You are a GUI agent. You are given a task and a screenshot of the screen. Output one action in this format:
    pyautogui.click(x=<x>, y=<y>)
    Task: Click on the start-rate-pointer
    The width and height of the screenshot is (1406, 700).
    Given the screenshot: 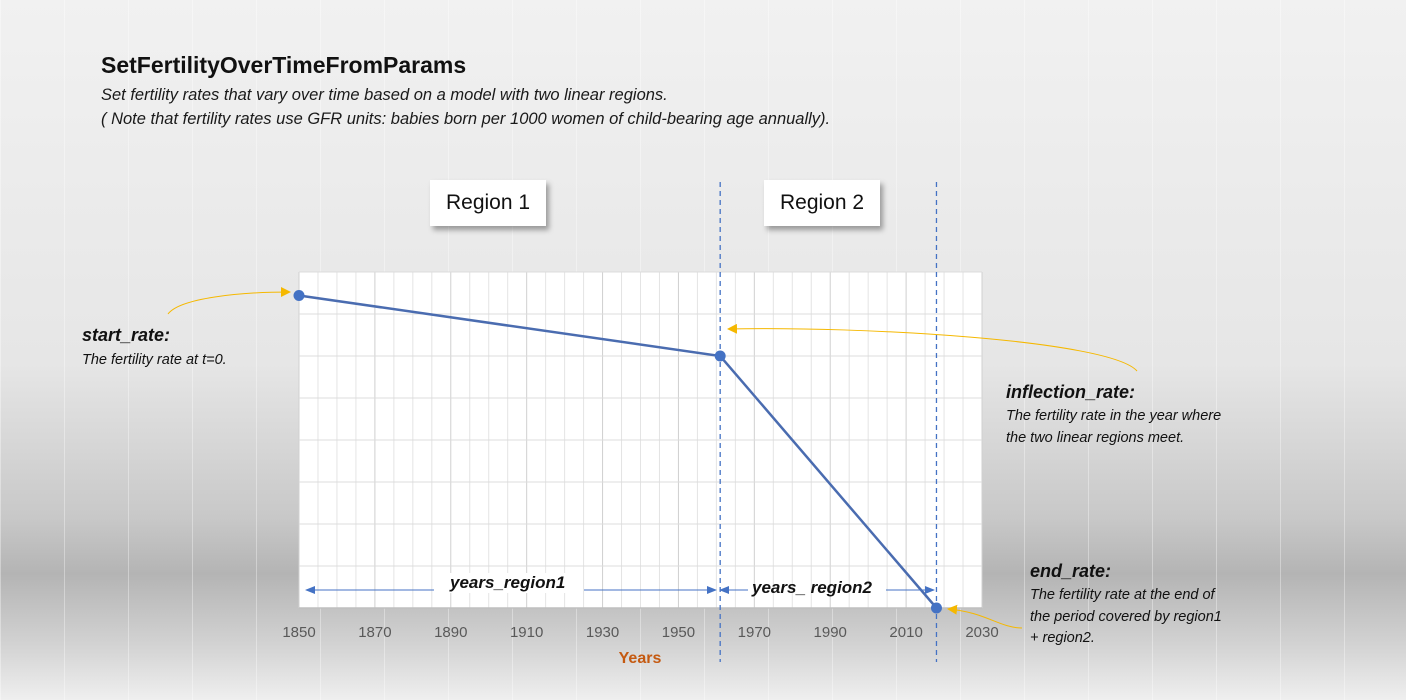 What is the action you would take?
    pyautogui.click(x=229, y=301)
    